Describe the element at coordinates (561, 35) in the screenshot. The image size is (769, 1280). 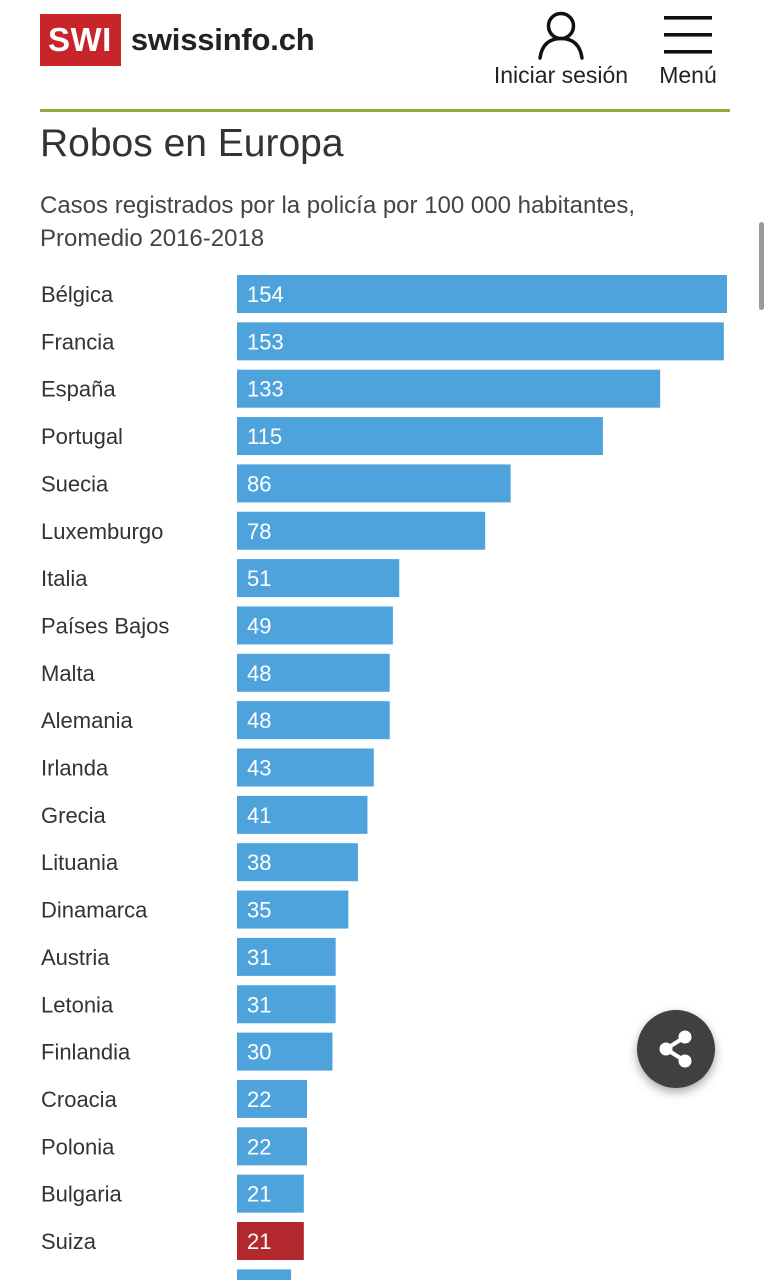
I see `user-icon` at that location.